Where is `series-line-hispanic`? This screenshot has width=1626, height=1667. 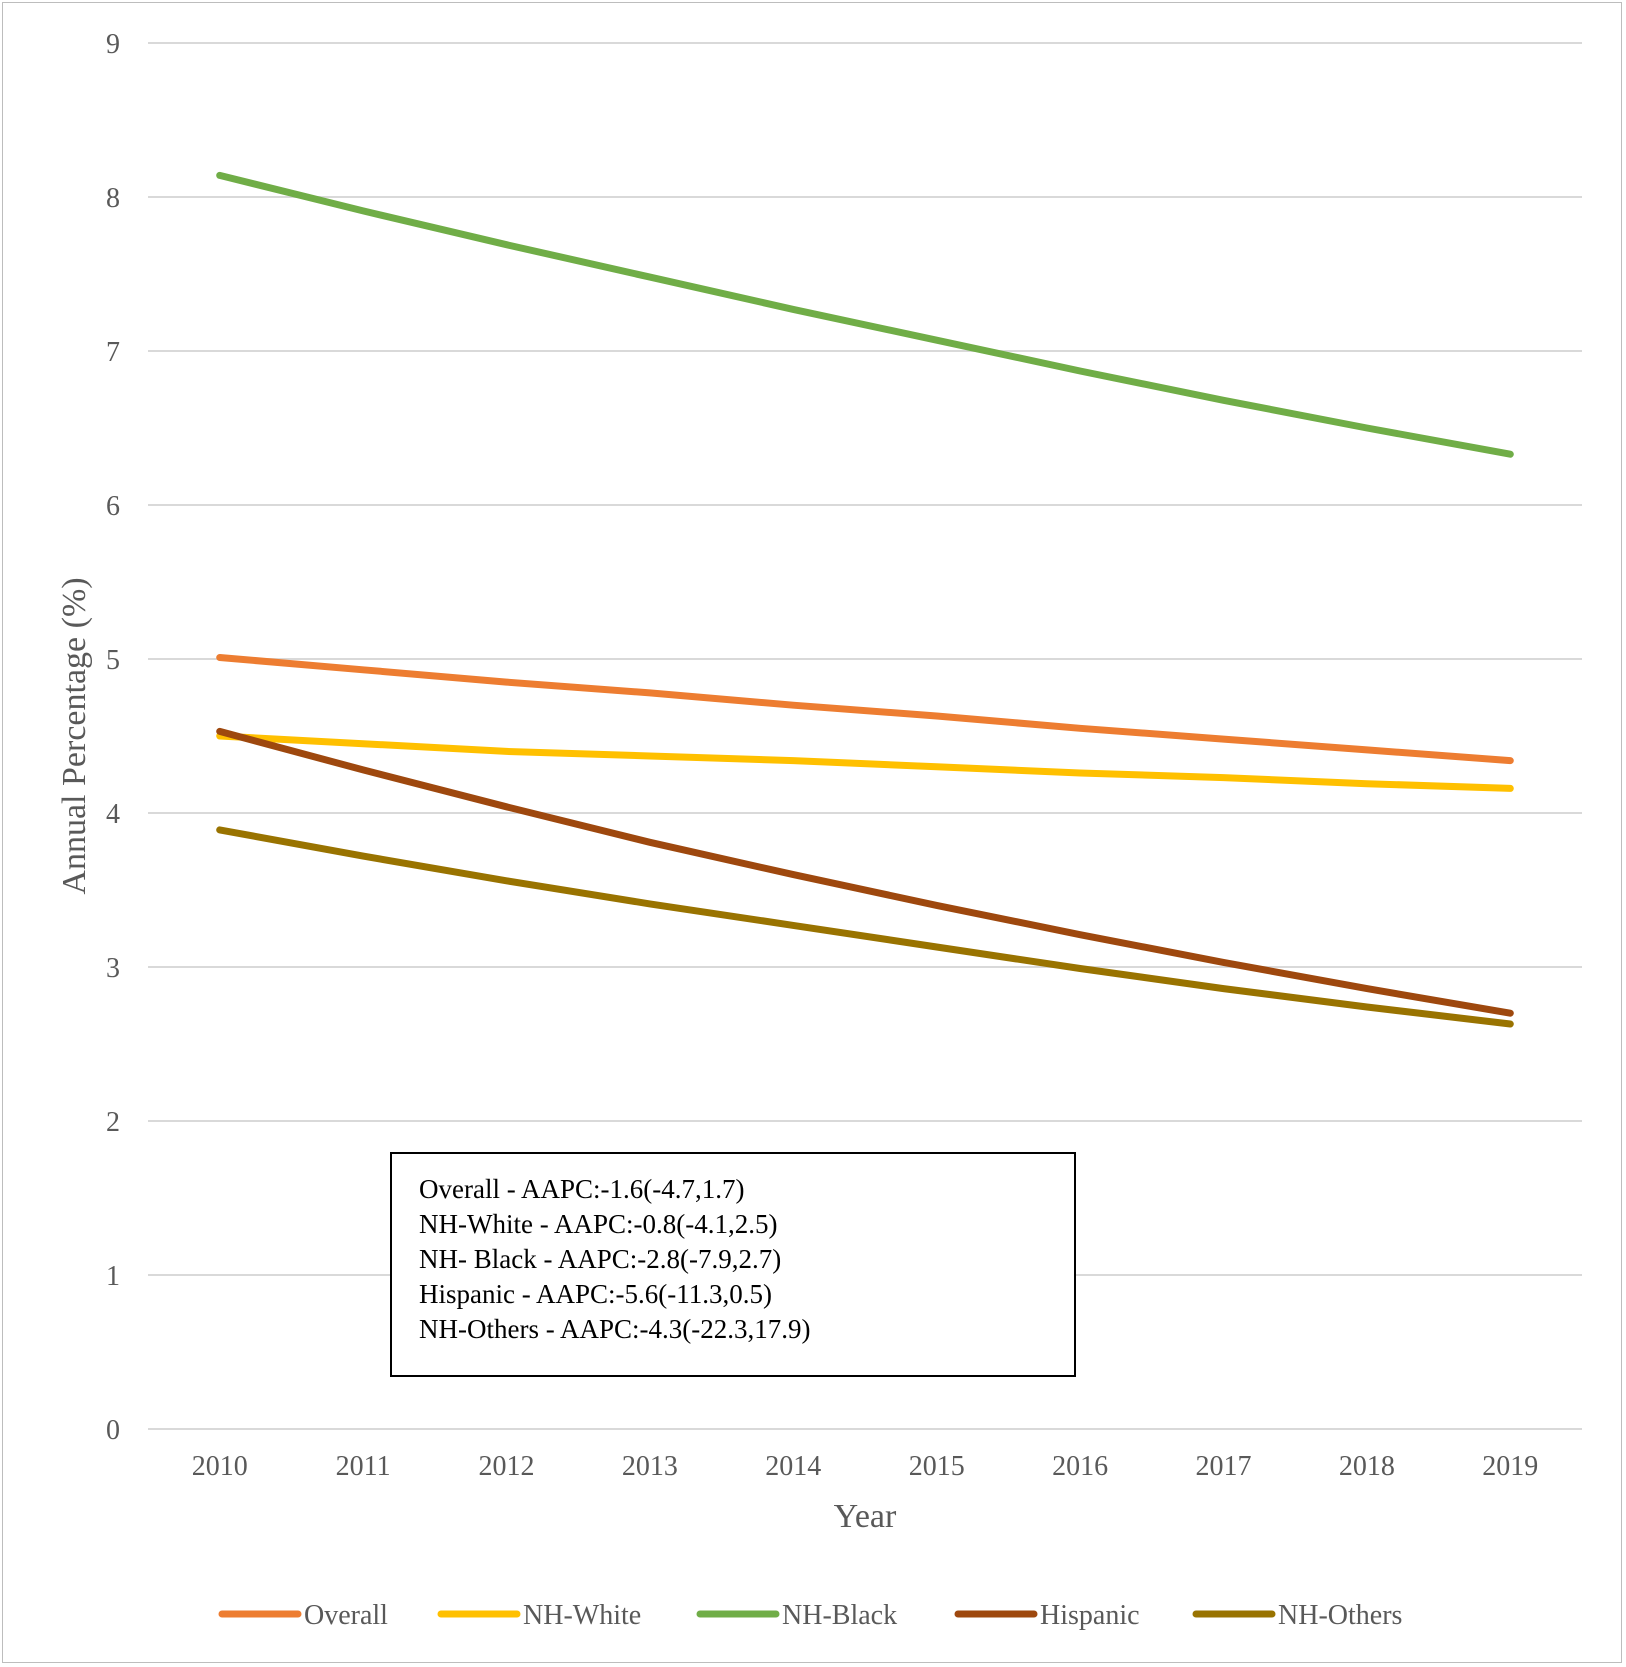
series-line-hispanic is located at coordinates (865, 872).